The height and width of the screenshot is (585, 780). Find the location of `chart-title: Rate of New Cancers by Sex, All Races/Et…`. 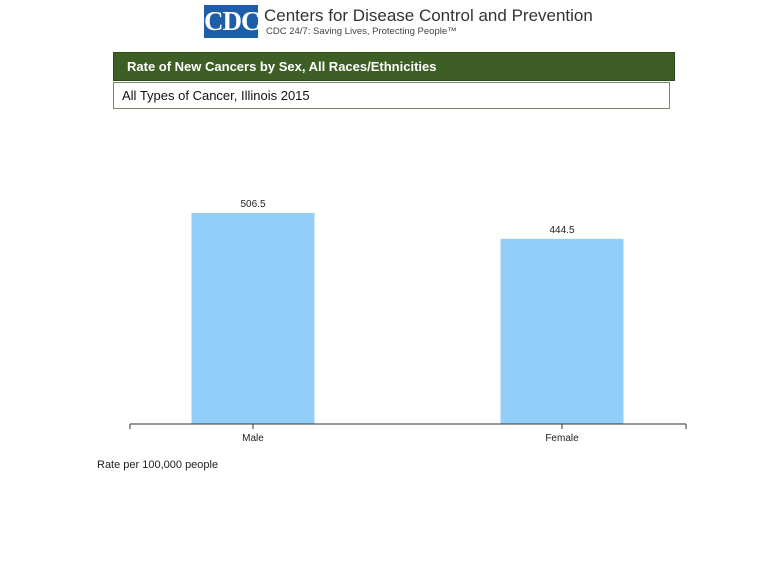

chart-title: Rate of New Cancers by Sex, All Races/Et… is located at coordinates (394, 66).